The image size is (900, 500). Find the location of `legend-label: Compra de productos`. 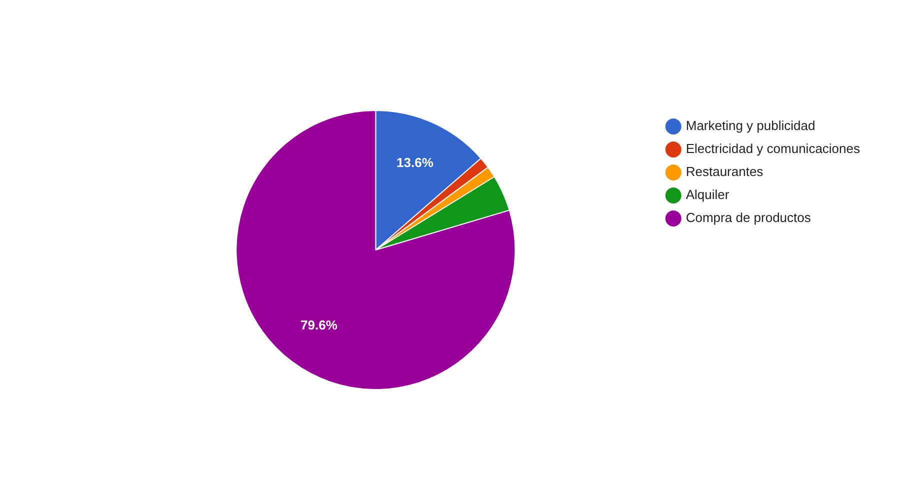

legend-label: Compra de productos is located at coordinates (749, 218).